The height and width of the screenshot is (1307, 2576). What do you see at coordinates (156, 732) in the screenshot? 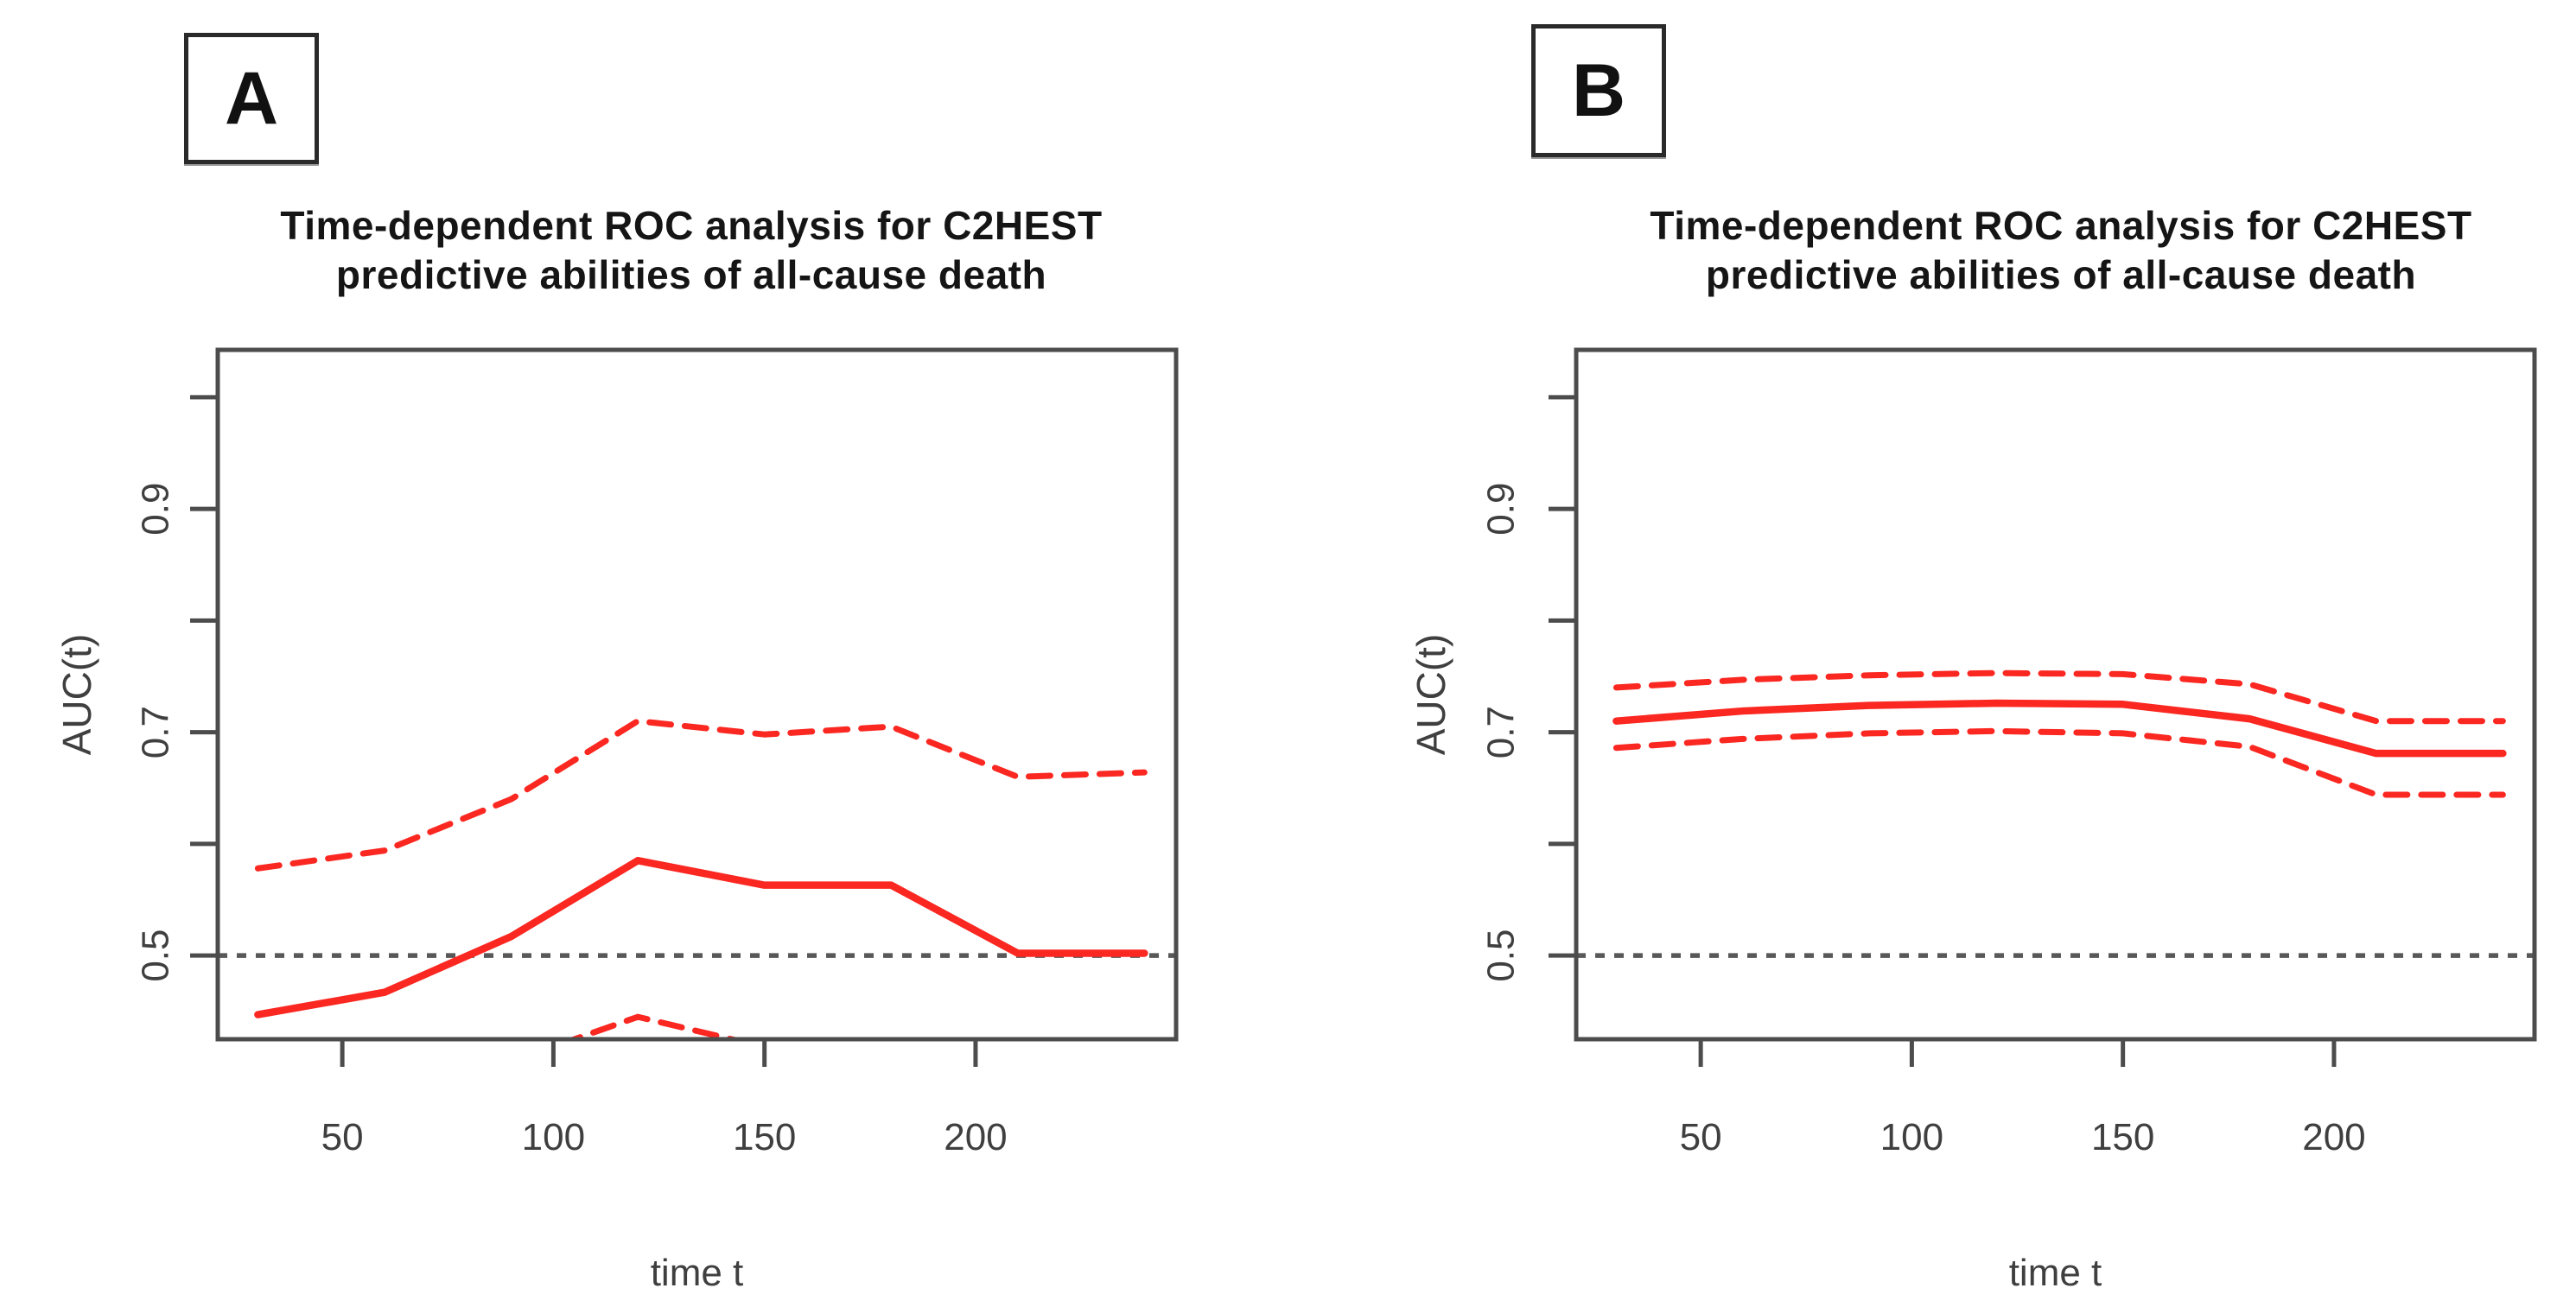
I see `panel-a-y-tick-label-0.7: 0.7` at bounding box center [156, 732].